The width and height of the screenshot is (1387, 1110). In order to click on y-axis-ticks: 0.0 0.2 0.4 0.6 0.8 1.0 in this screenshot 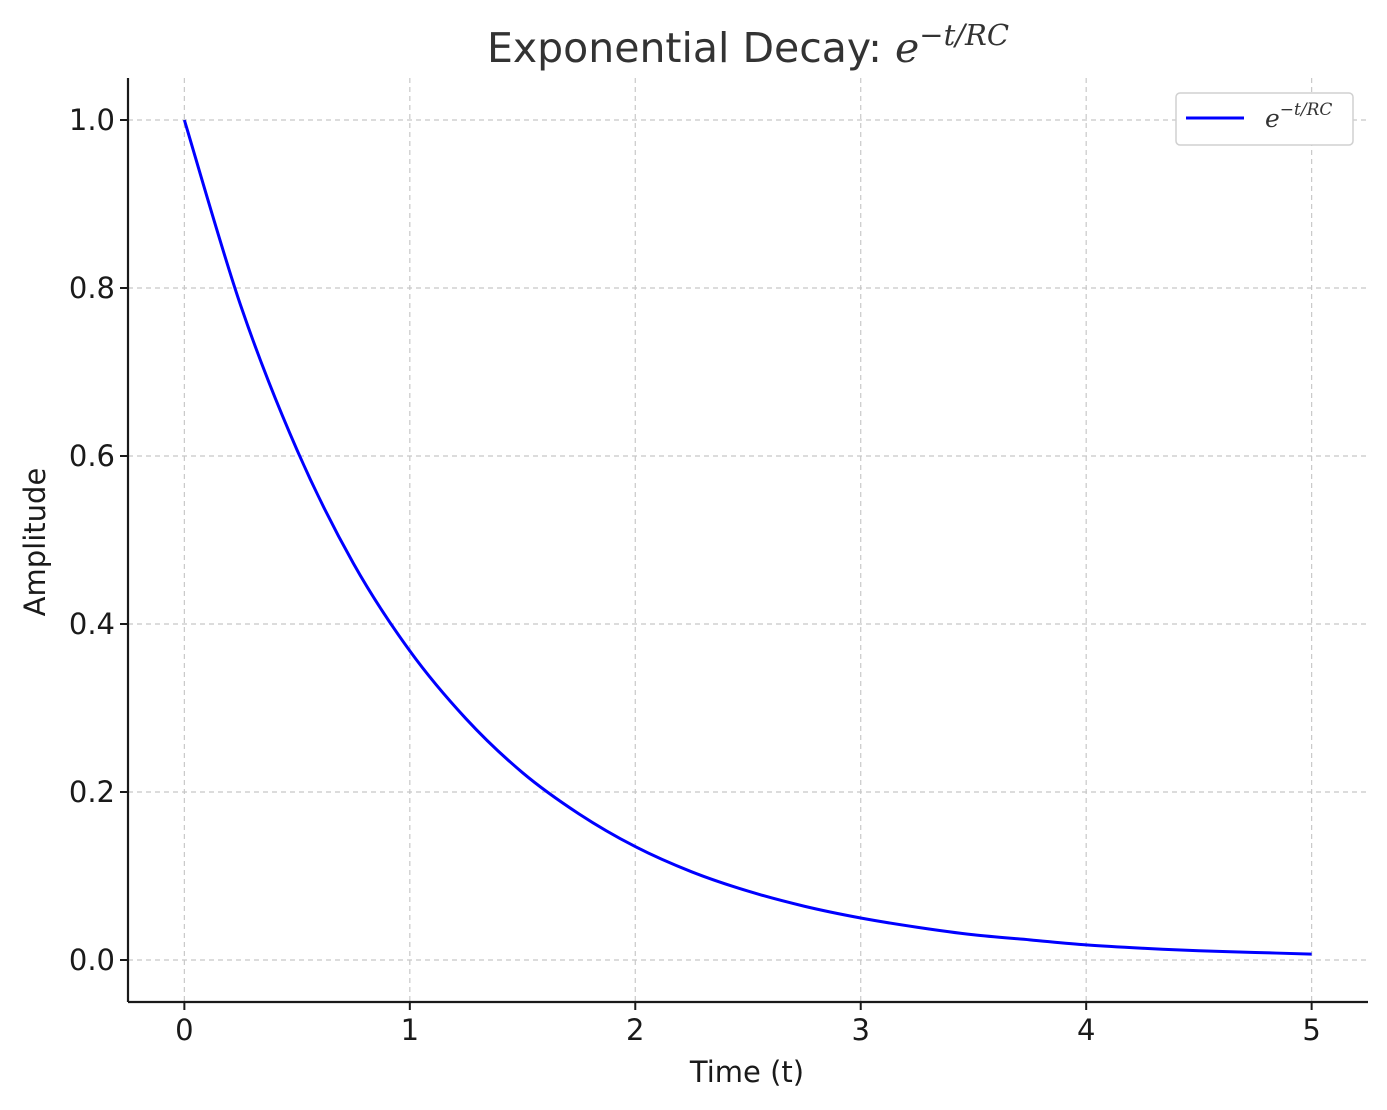, I will do `click(98, 540)`.